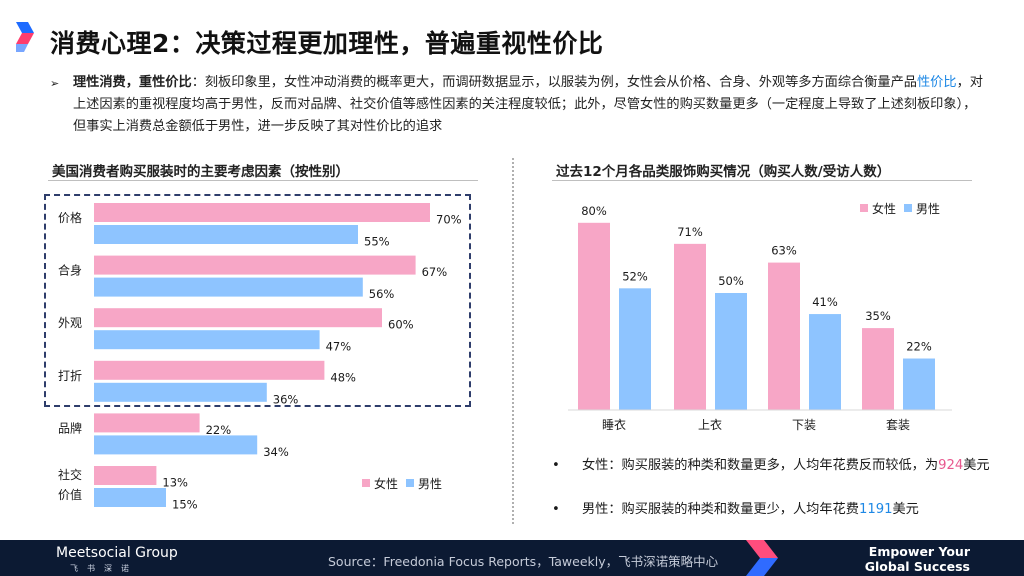  I want to click on data-label: 48%, so click(343, 377).